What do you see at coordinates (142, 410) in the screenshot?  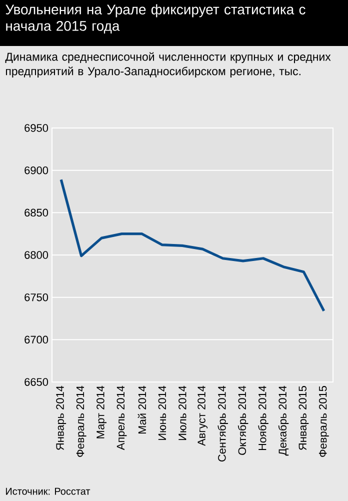 I see `x-tick-label: Май 2014` at bounding box center [142, 410].